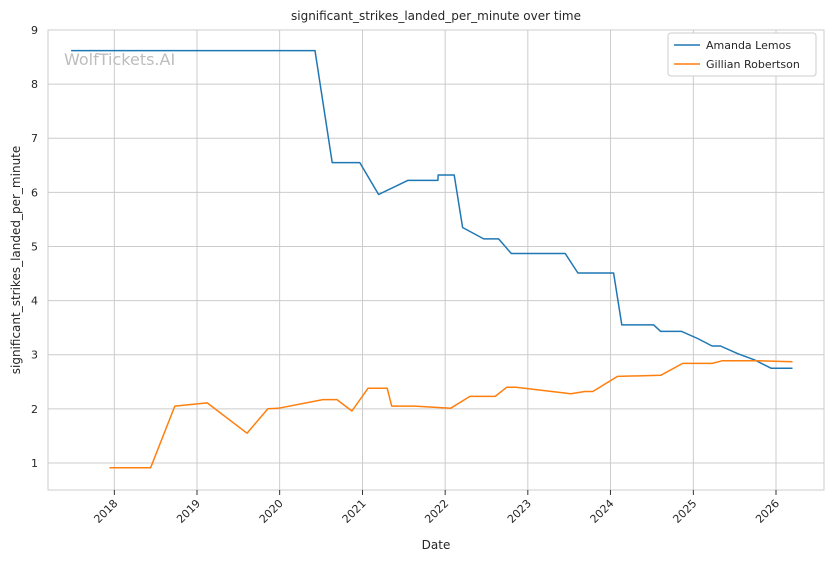 The height and width of the screenshot is (561, 832). Describe the element at coordinates (34, 138) in the screenshot. I see `y-tick-label: 7` at that location.